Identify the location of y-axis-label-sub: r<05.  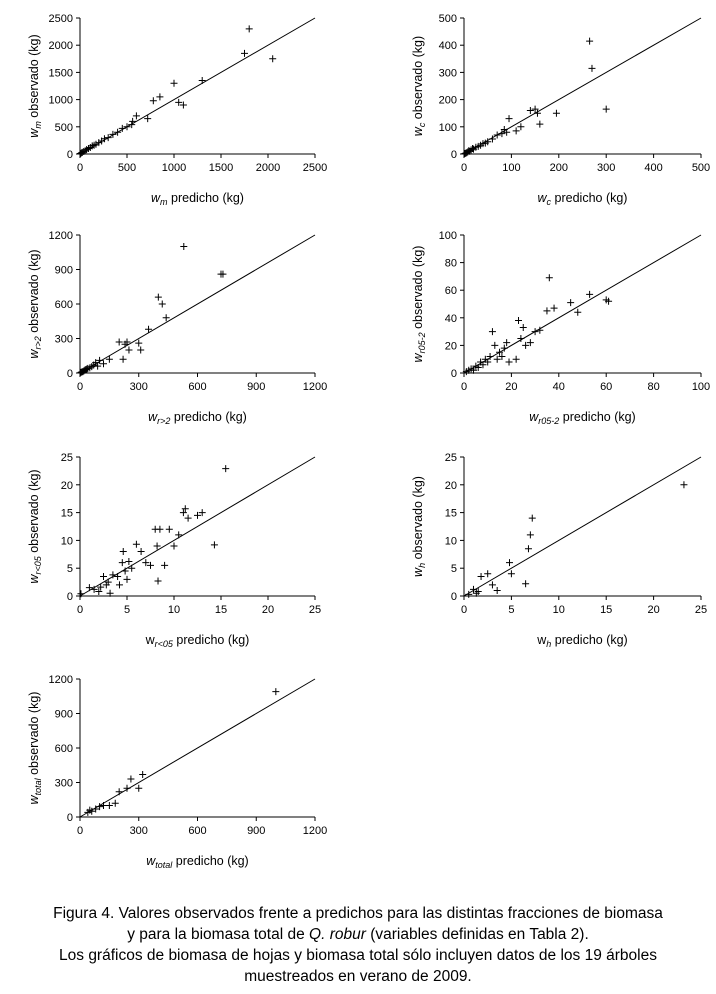
(38, 564).